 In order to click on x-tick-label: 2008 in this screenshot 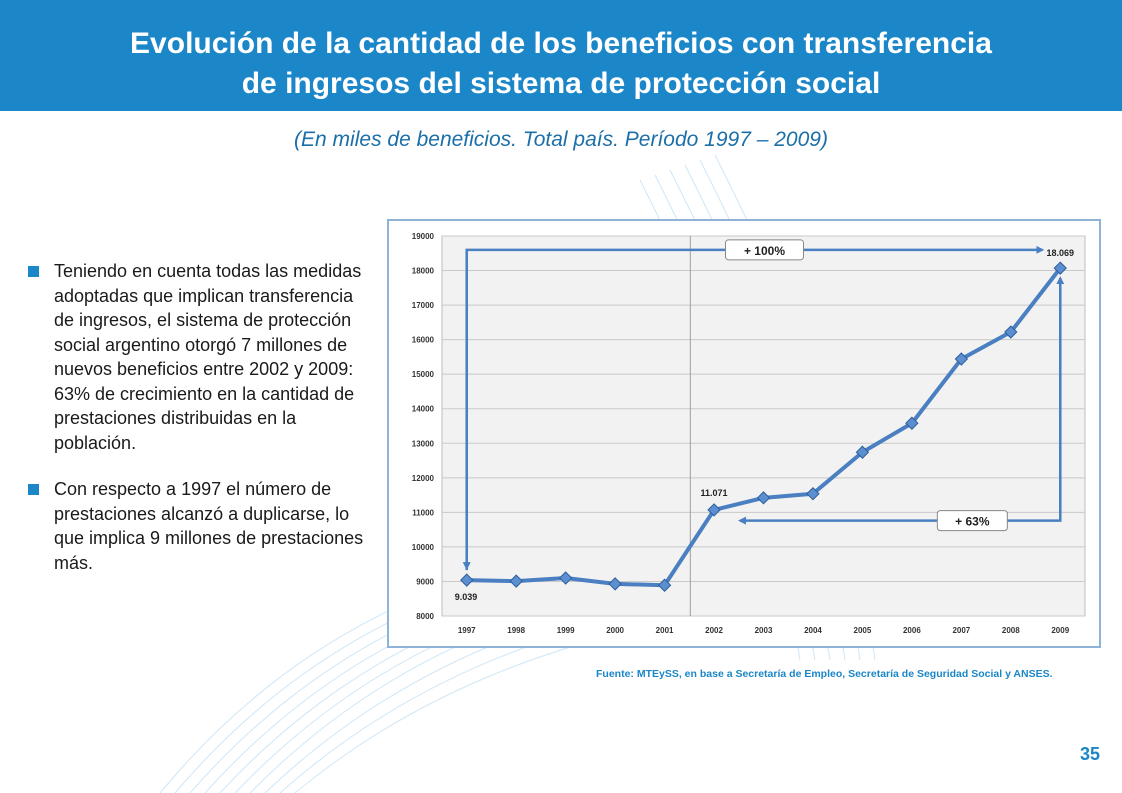, I will do `click(1011, 630)`.